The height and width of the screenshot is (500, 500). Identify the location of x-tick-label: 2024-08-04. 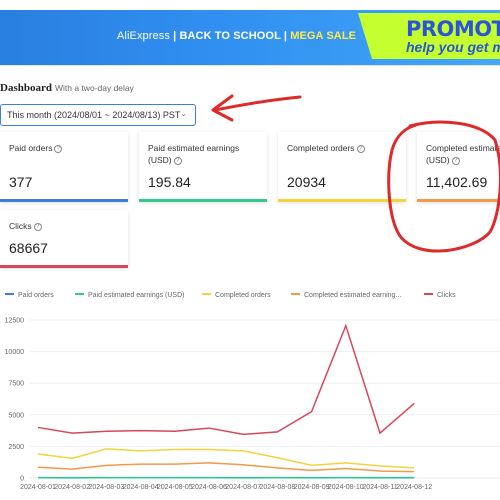
(141, 487).